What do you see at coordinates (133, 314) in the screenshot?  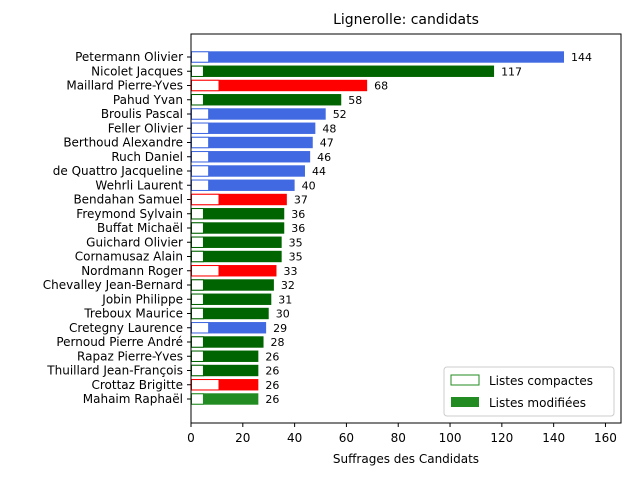 I see `y-tick-label: Treboux Maurice` at bounding box center [133, 314].